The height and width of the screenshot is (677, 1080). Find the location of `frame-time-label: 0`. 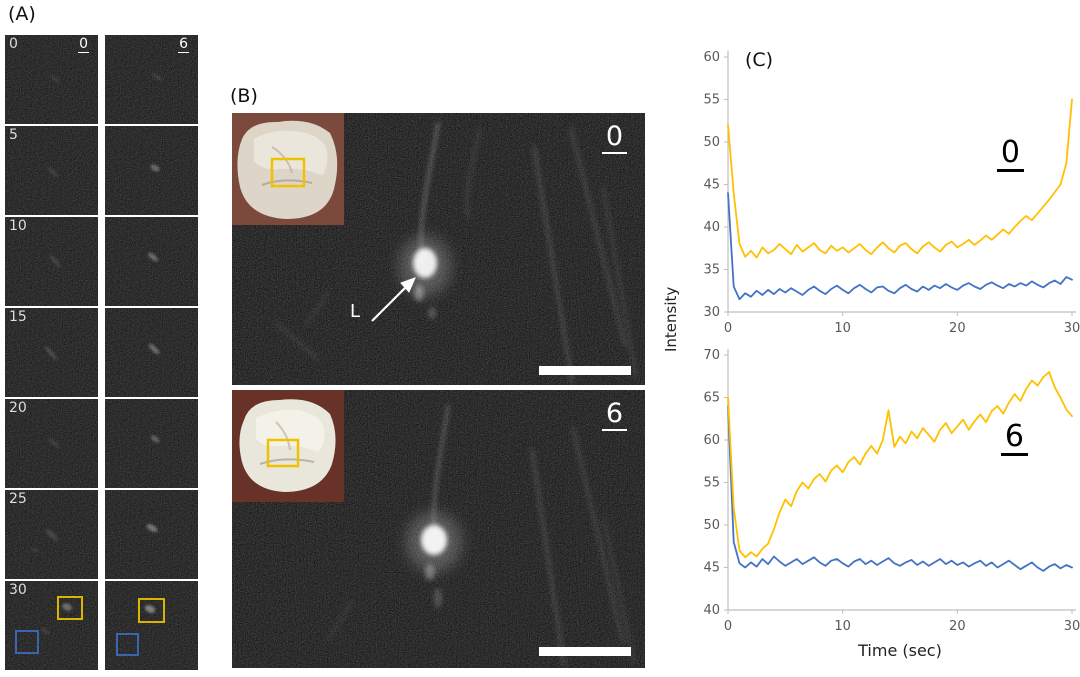

frame-time-label: 0 is located at coordinates (13, 44).